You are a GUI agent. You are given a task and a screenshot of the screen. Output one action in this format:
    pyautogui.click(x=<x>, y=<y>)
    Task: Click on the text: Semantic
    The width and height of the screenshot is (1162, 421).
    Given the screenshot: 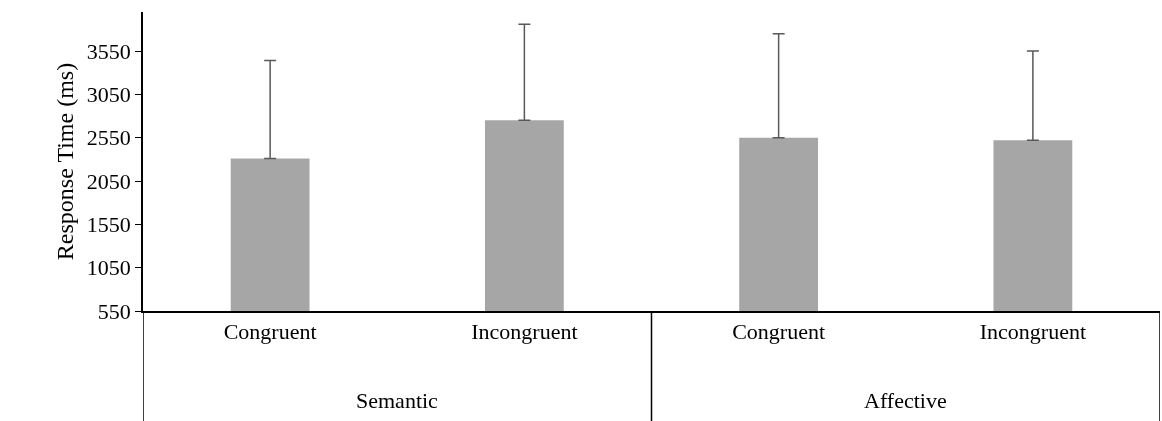 What is the action you would take?
    pyautogui.click(x=397, y=400)
    